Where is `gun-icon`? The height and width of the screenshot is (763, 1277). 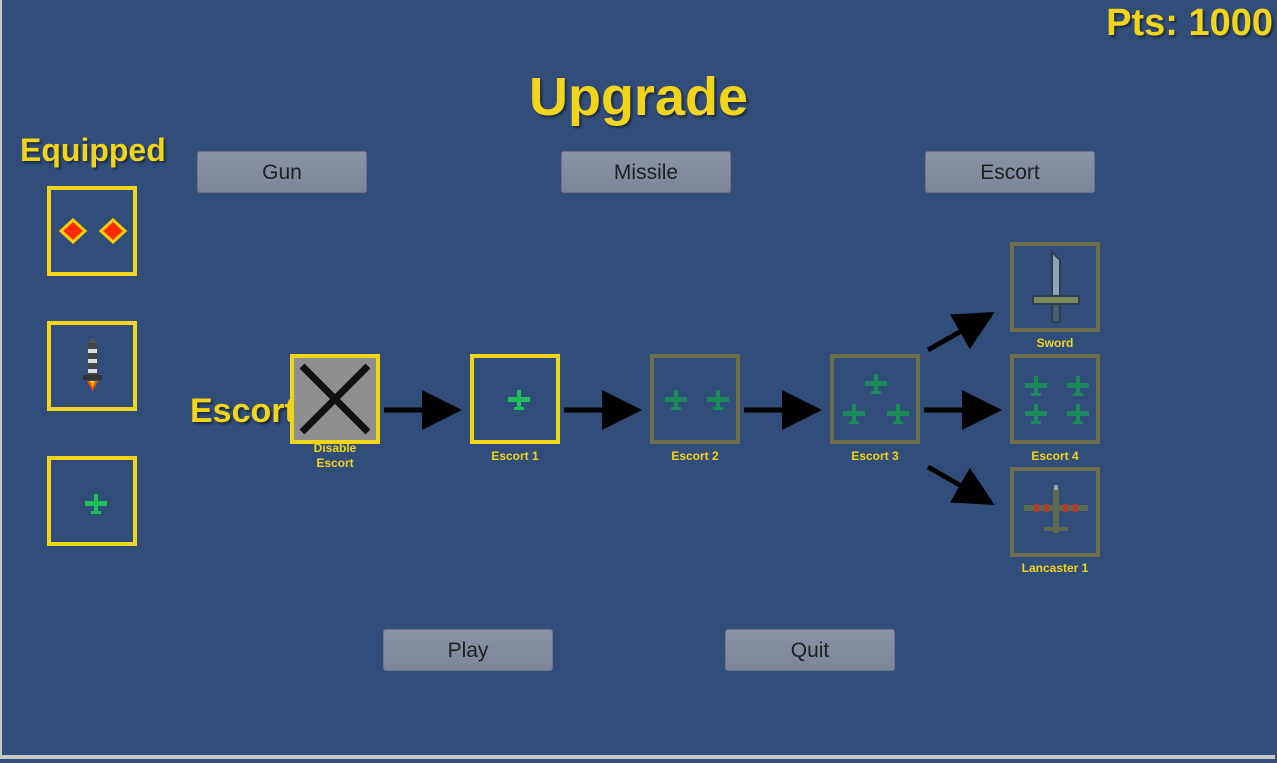 gun-icon is located at coordinates (93, 231).